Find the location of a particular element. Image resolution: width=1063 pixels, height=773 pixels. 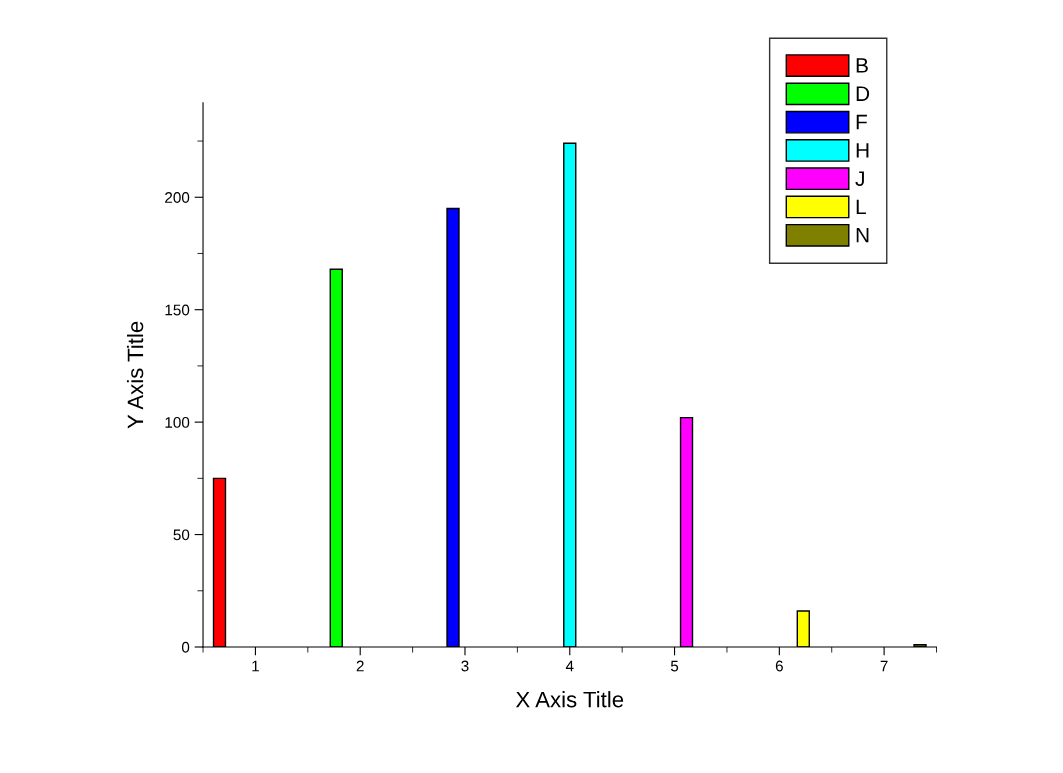

y-tick-label: 100 is located at coordinates (177, 422).